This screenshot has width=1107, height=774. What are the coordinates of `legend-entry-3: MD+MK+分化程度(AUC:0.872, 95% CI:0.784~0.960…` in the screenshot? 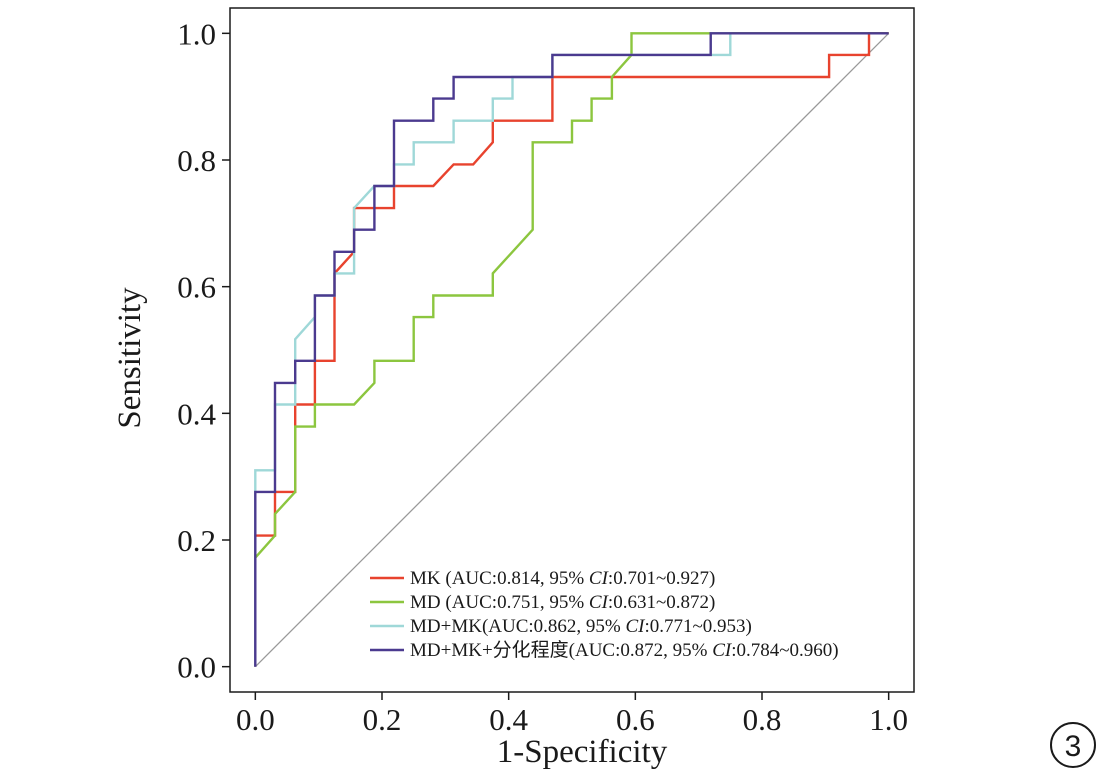 It's located at (624, 650).